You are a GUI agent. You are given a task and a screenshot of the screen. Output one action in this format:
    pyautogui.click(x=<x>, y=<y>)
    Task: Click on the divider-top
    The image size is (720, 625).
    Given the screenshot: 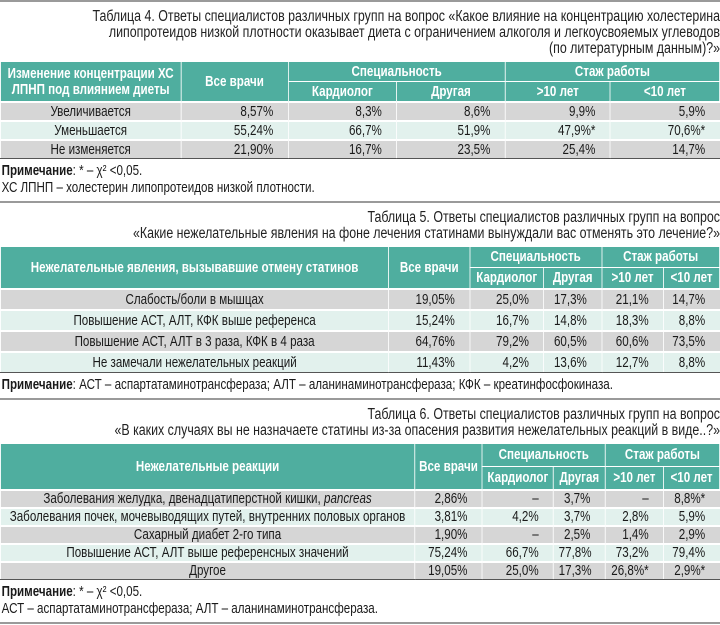 What is the action you would take?
    pyautogui.click(x=360, y=1)
    